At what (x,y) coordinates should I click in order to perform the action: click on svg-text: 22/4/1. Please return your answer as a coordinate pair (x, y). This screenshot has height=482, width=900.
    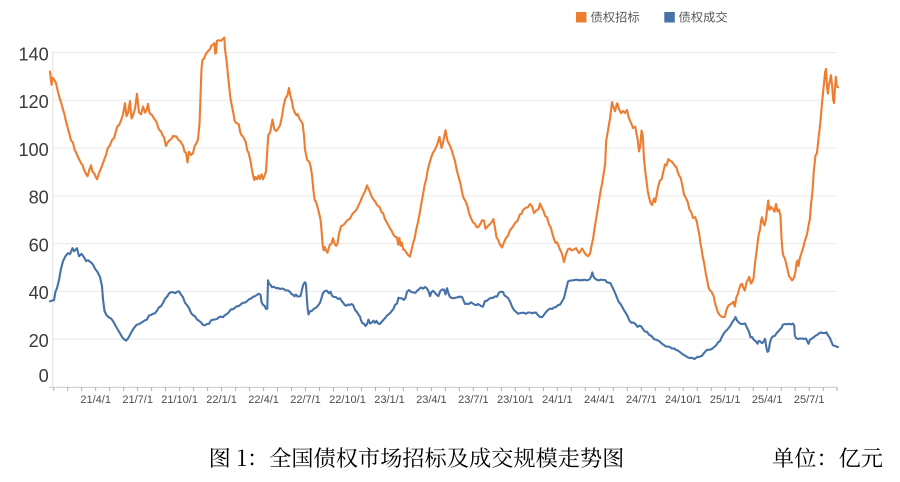
    Looking at the image, I should click on (263, 400).